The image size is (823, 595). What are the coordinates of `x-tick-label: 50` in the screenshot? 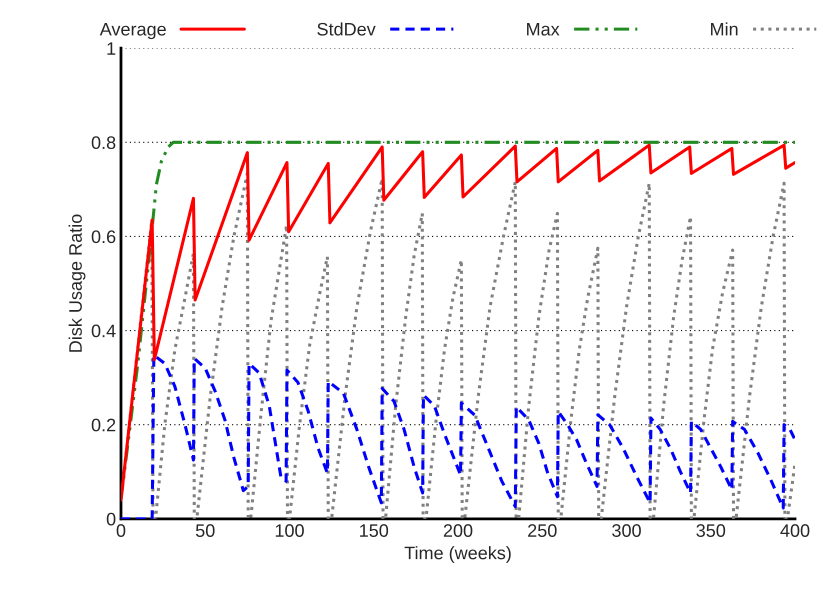 It's located at (205, 530).